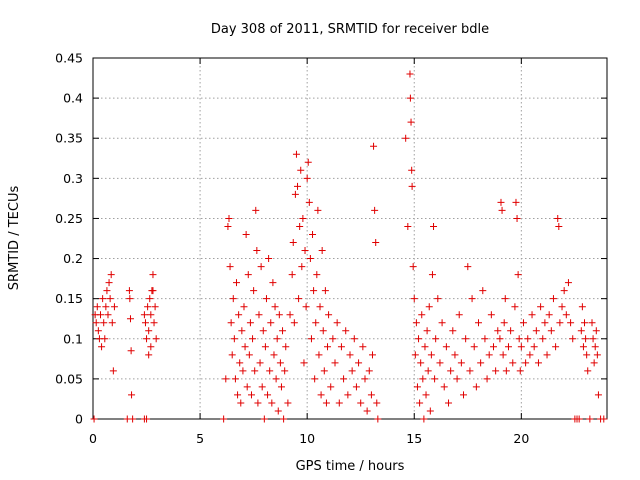 Image resolution: width=640 pixels, height=480 pixels. Describe the element at coordinates (69, 218) in the screenshot. I see `y-tick-label: 0.25` at that location.